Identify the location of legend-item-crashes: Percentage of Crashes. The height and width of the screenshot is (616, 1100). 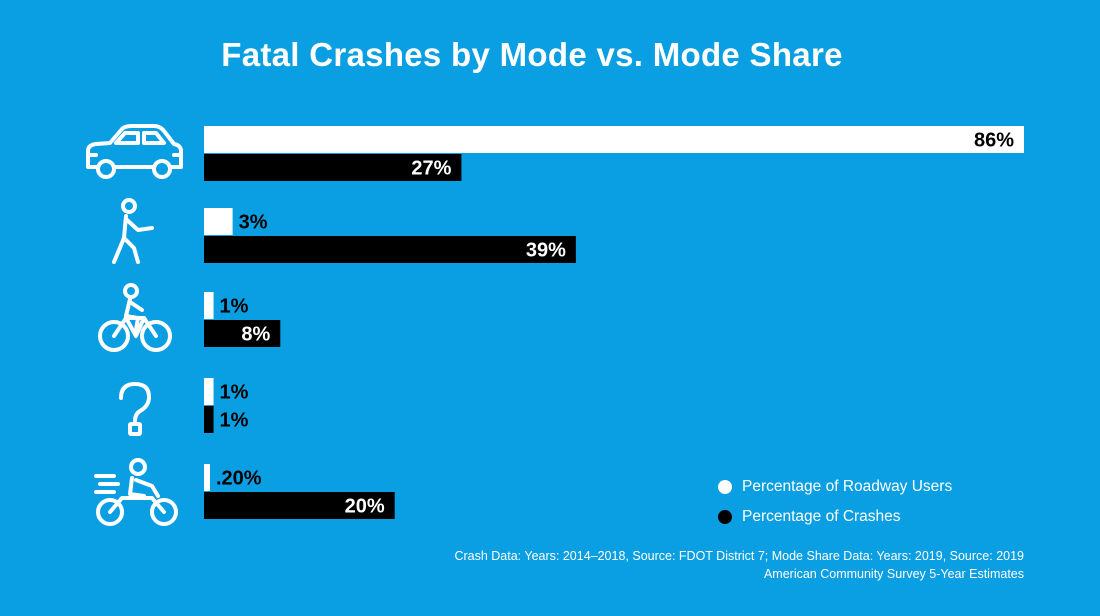
(835, 517).